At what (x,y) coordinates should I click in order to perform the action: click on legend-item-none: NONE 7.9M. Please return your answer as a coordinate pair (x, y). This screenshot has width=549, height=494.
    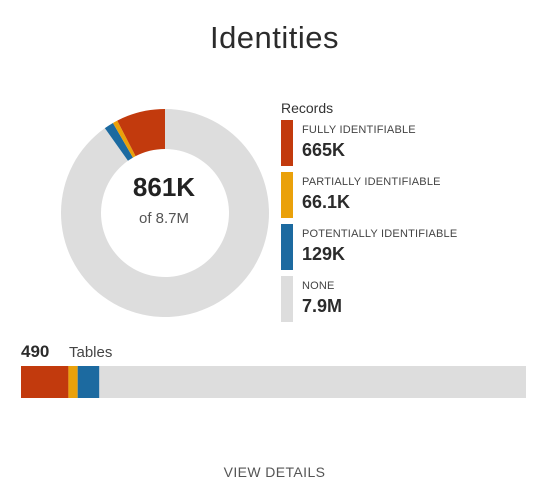
    Looking at the image, I should click on (406, 299).